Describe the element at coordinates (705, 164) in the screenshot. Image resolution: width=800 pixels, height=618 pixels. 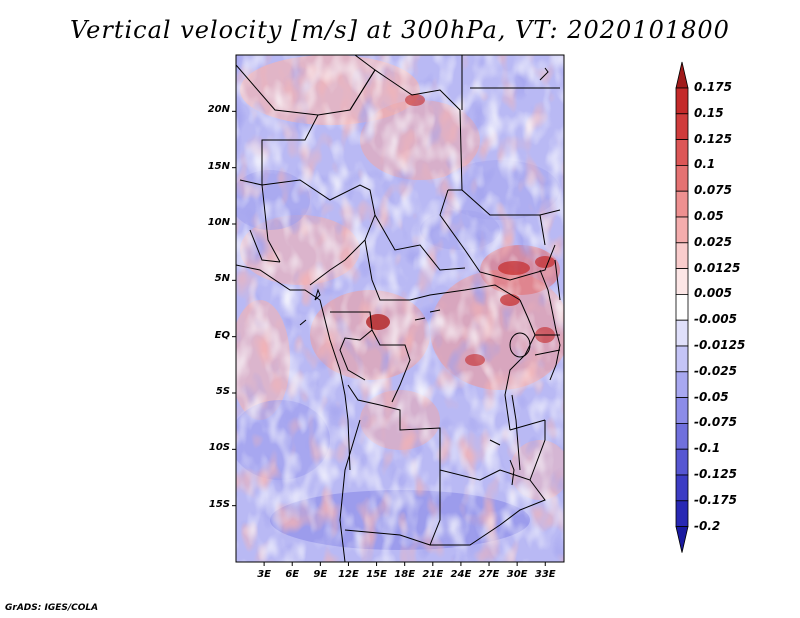
I see `colorbar-level-label: 0.1` at that location.